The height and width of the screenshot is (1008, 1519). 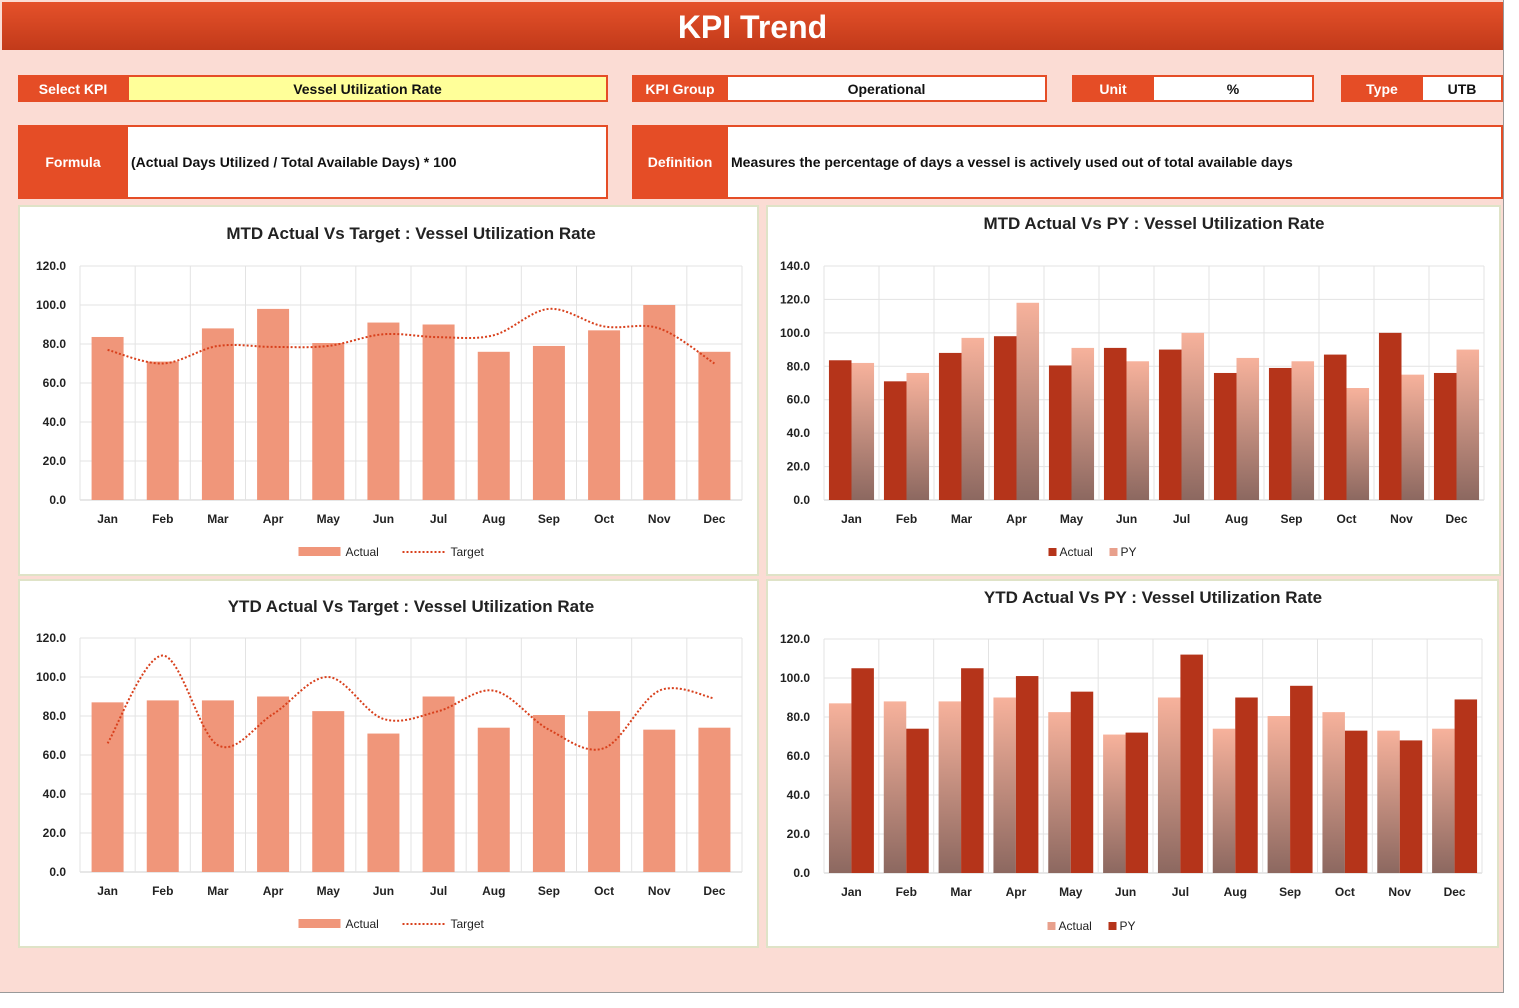 I want to click on select-kpi-dropdown: Vessel Utilization Rate, so click(x=367, y=88).